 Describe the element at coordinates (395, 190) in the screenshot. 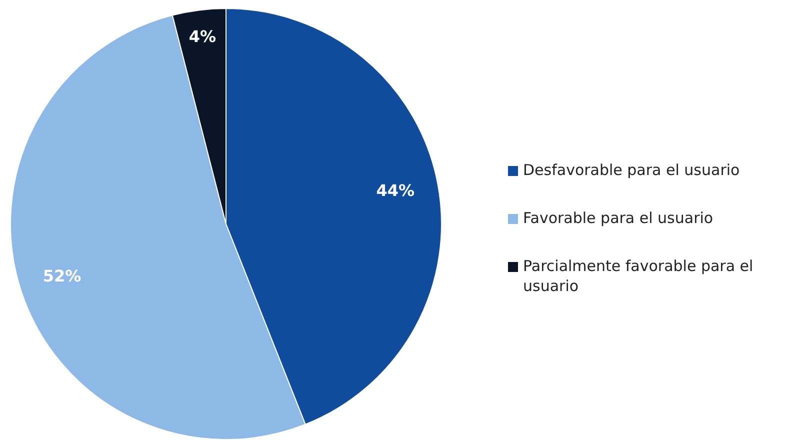

I see `data-label: 44%` at that location.